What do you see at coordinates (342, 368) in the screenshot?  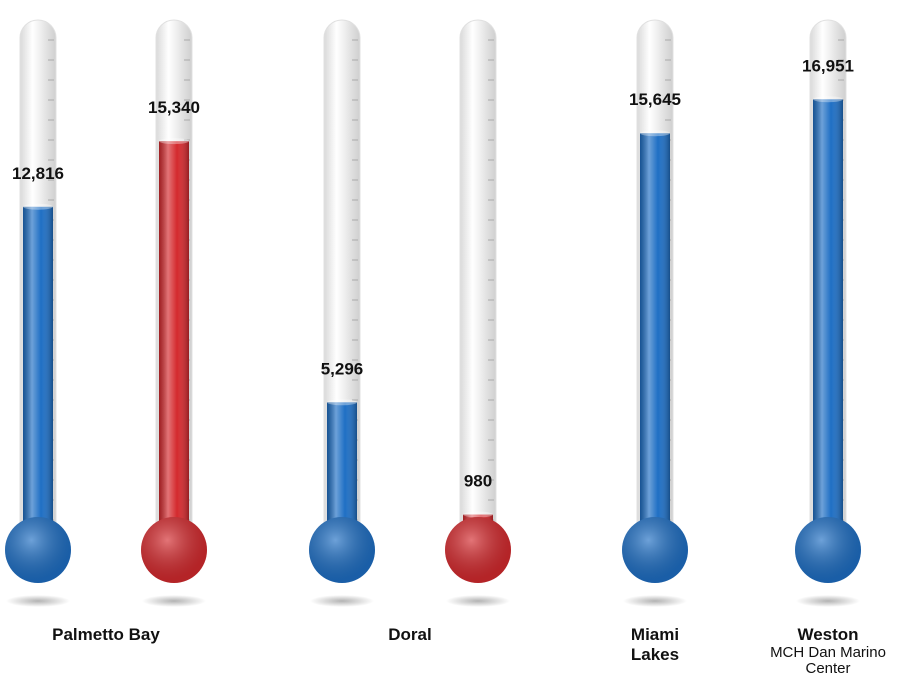 I see `value-label: 5,296` at bounding box center [342, 368].